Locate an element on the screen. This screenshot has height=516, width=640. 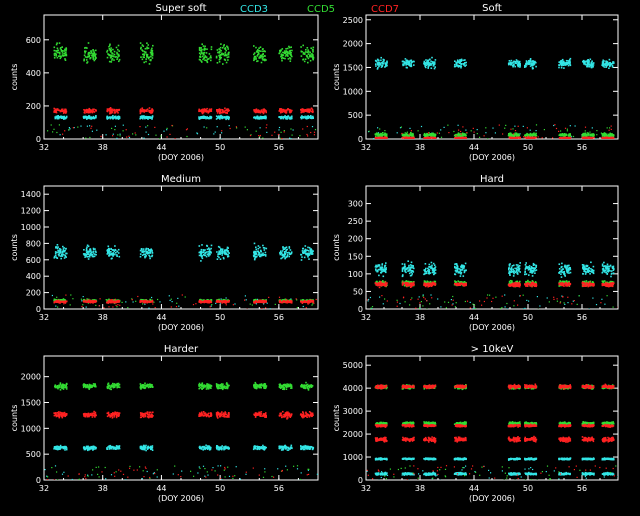
x-tick-label: 32 is located at coordinates (44, 317).